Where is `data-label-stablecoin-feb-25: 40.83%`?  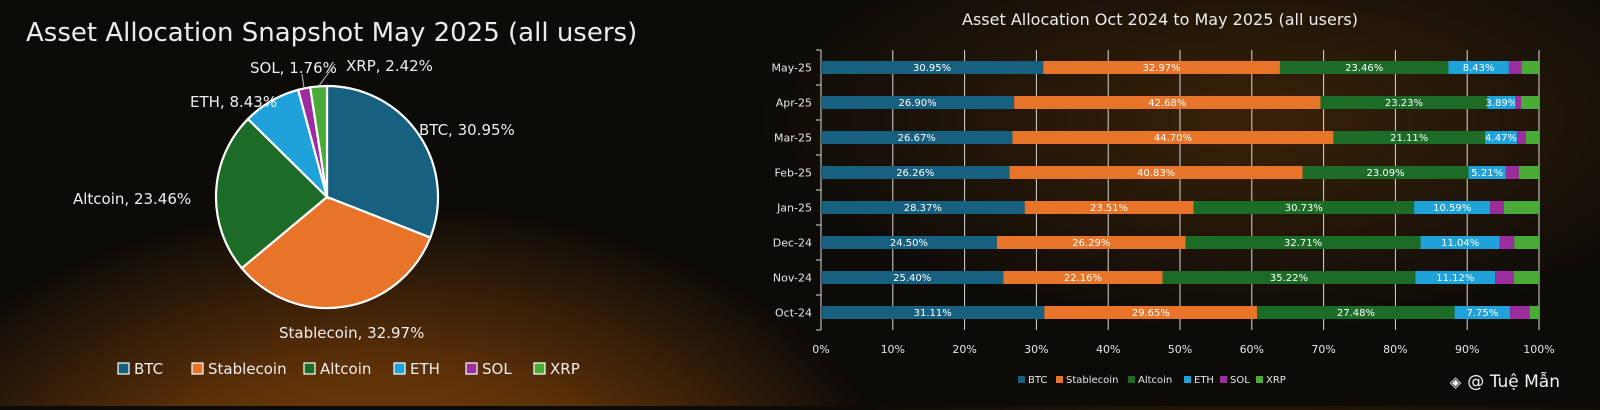
data-label-stablecoin-feb-25: 40.83% is located at coordinates (1156, 173).